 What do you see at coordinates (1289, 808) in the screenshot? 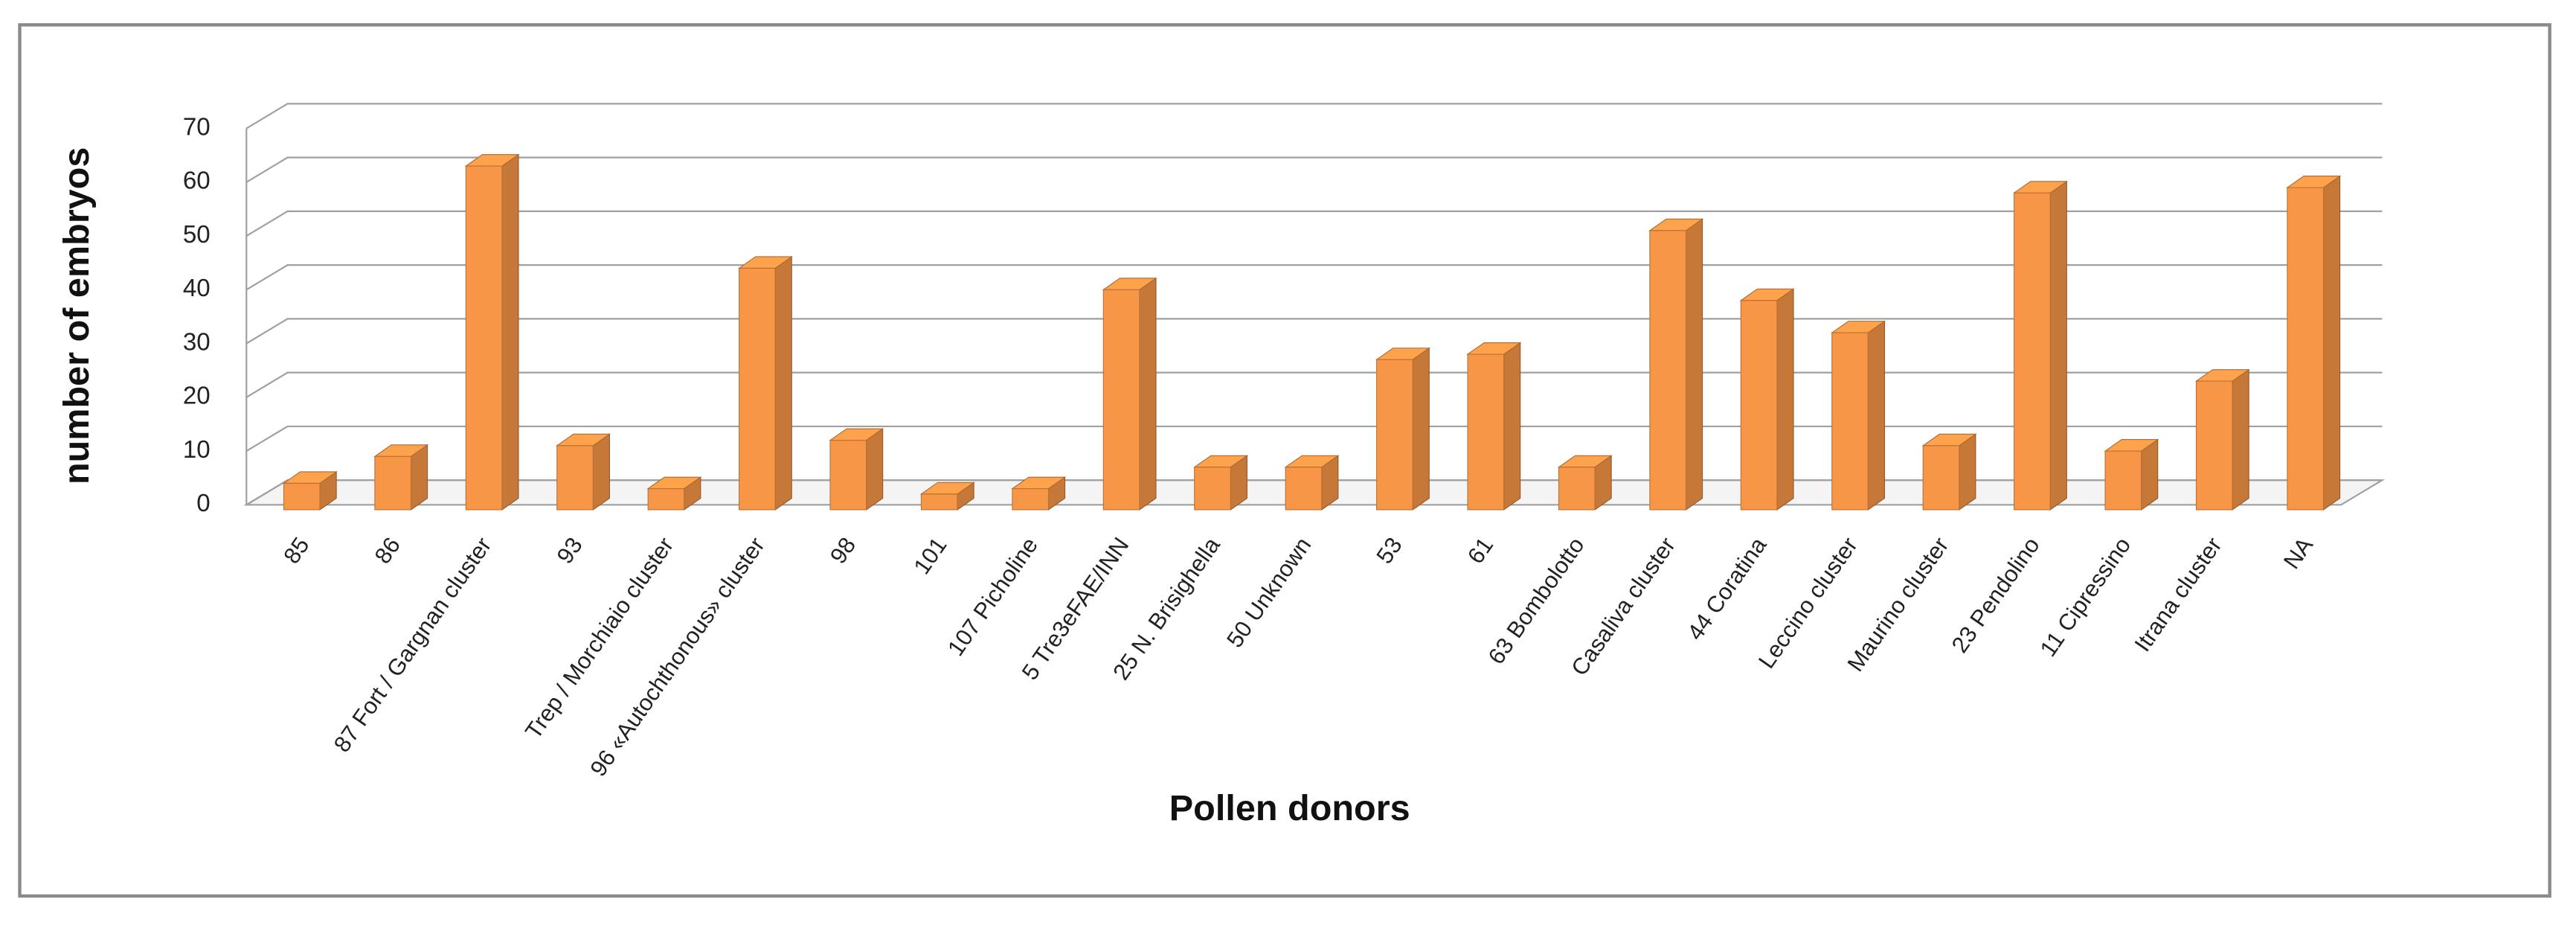
I see `x-axis-title: Pollen donors` at bounding box center [1289, 808].